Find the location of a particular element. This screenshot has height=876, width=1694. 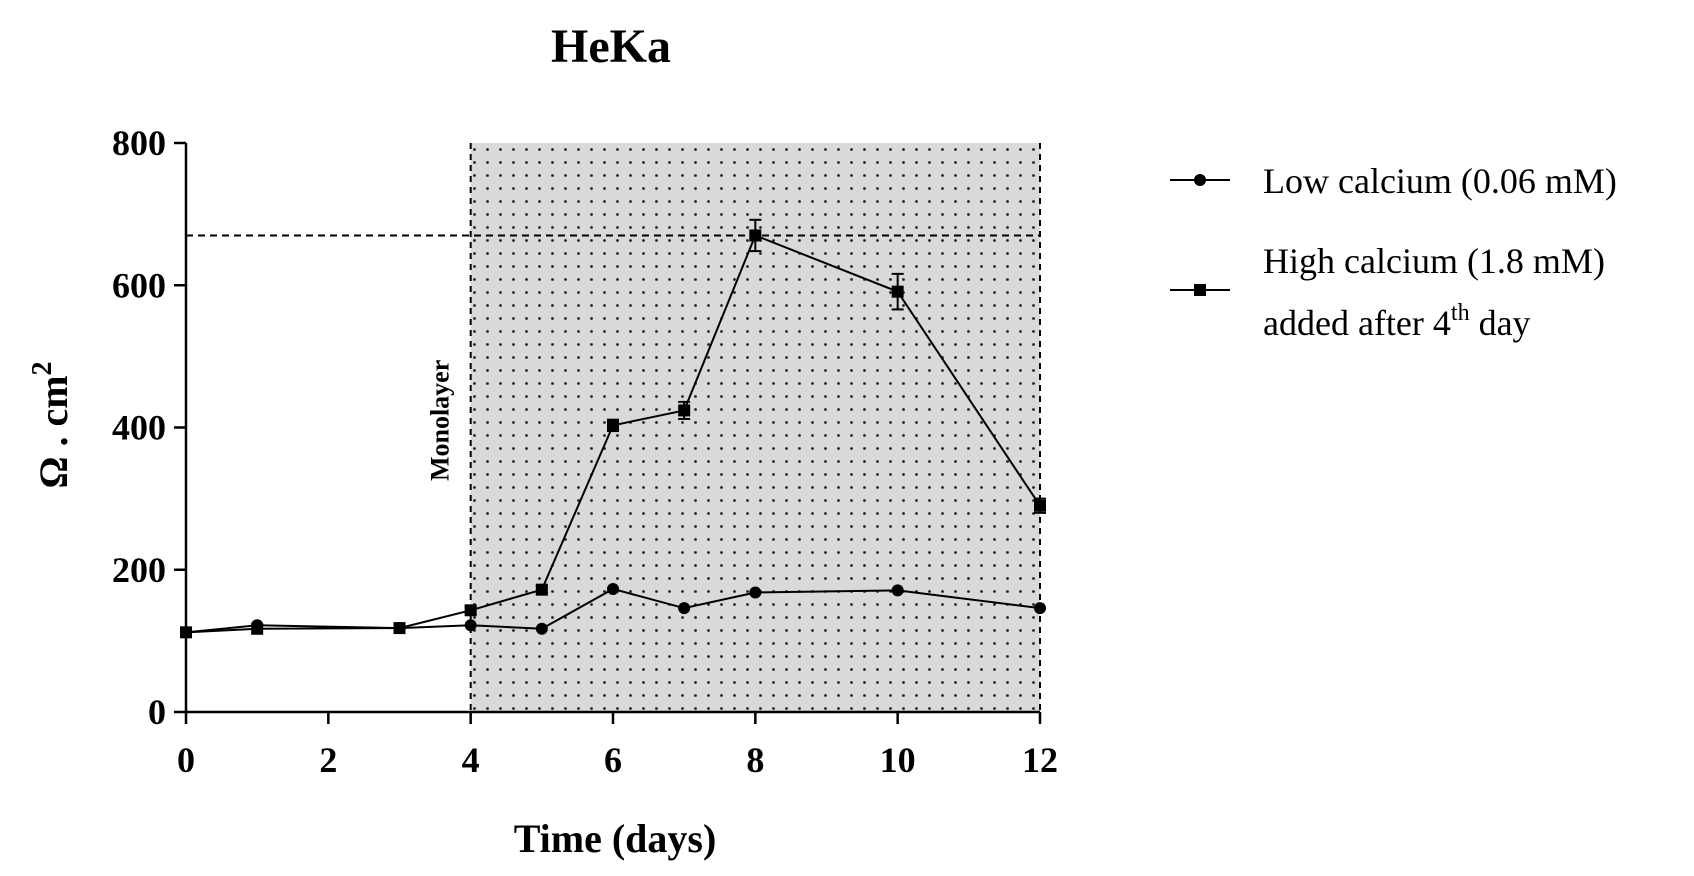

legend-high-calcium-label-line1: High calcium (1.8 mM) is located at coordinates (1434, 261).